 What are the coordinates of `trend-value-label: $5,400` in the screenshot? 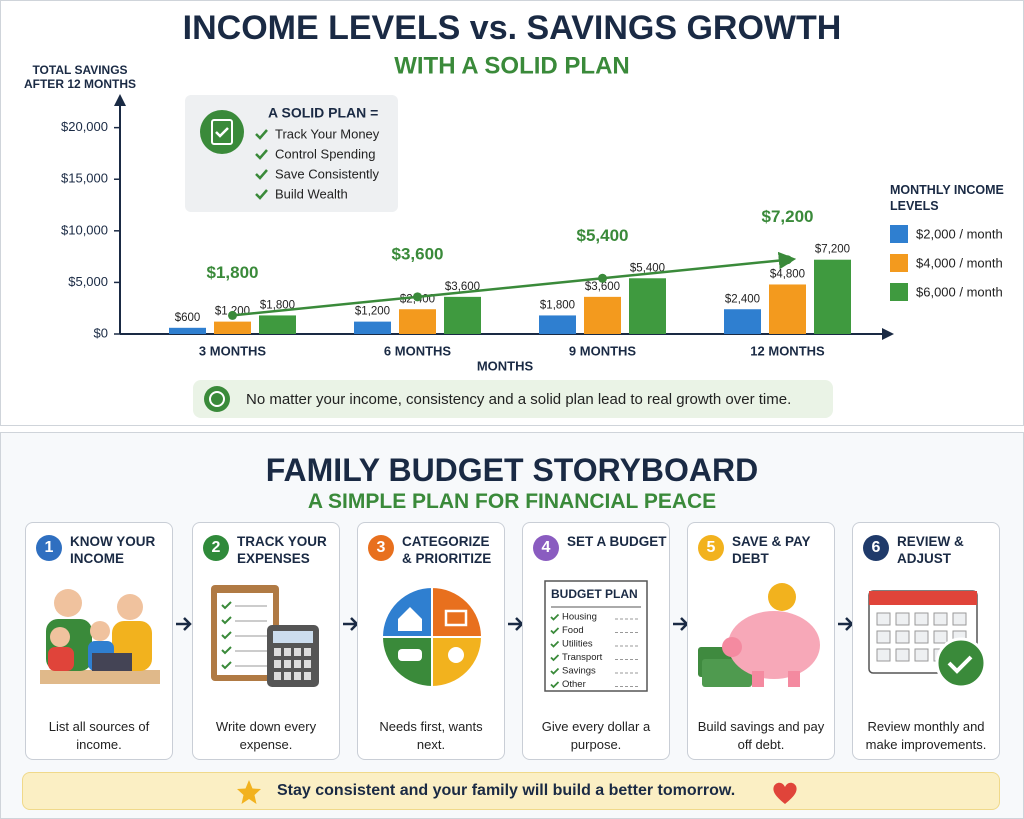 It's located at (603, 235).